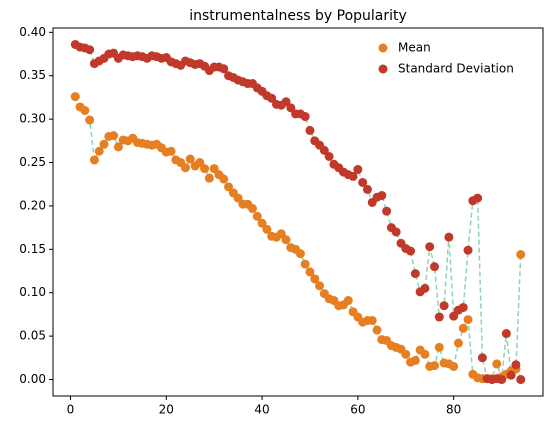  What do you see at coordinates (456, 69) in the screenshot?
I see `legend-label: Standard Deviation` at bounding box center [456, 69].